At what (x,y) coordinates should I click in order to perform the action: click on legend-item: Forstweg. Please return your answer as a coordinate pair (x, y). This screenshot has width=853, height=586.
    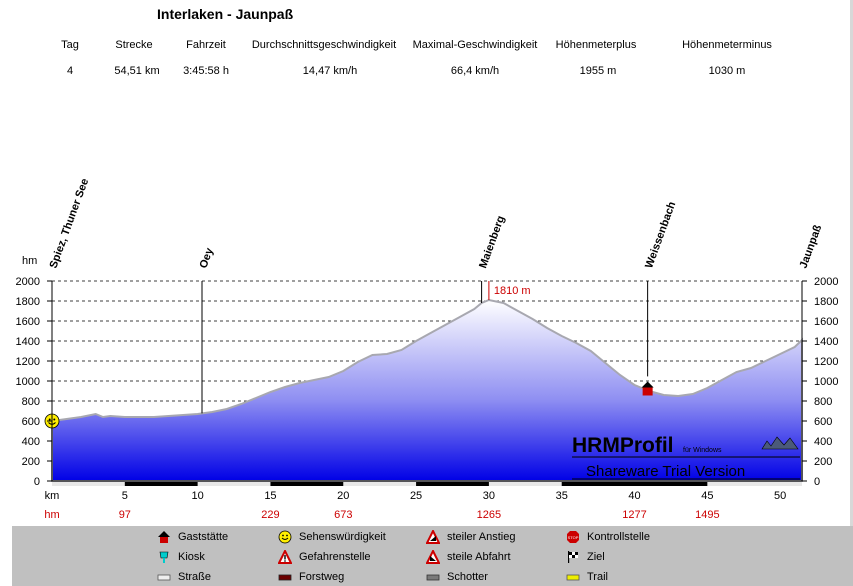
    Looking at the image, I should click on (311, 577).